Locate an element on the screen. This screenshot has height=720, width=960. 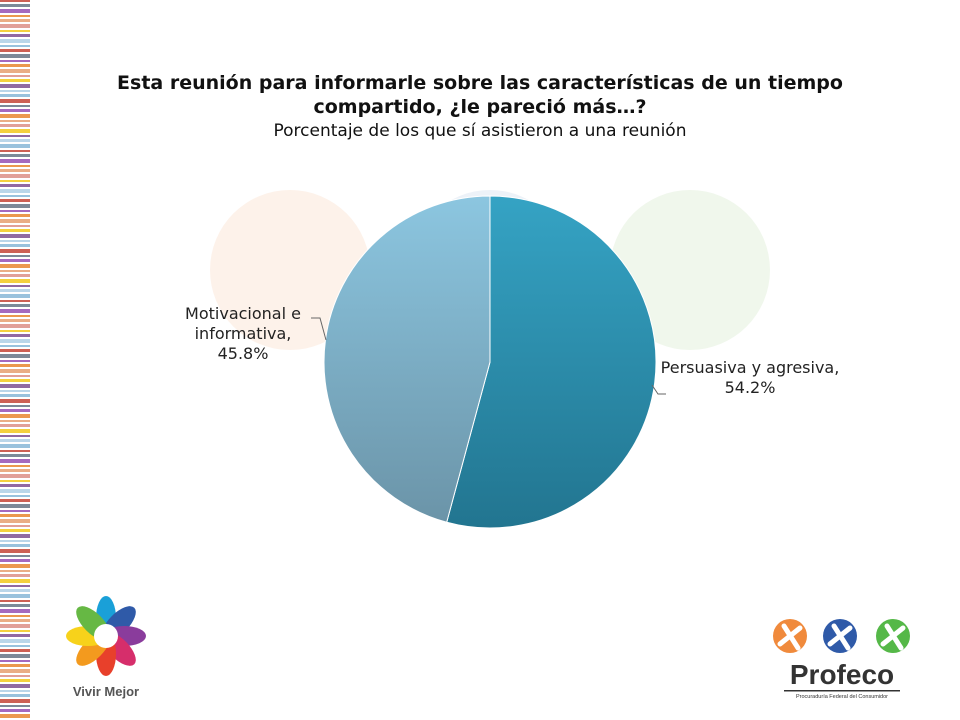
slice-label-persuasiva: Persuasiva y agresiva, 54.2% is located at coordinates (750, 377).